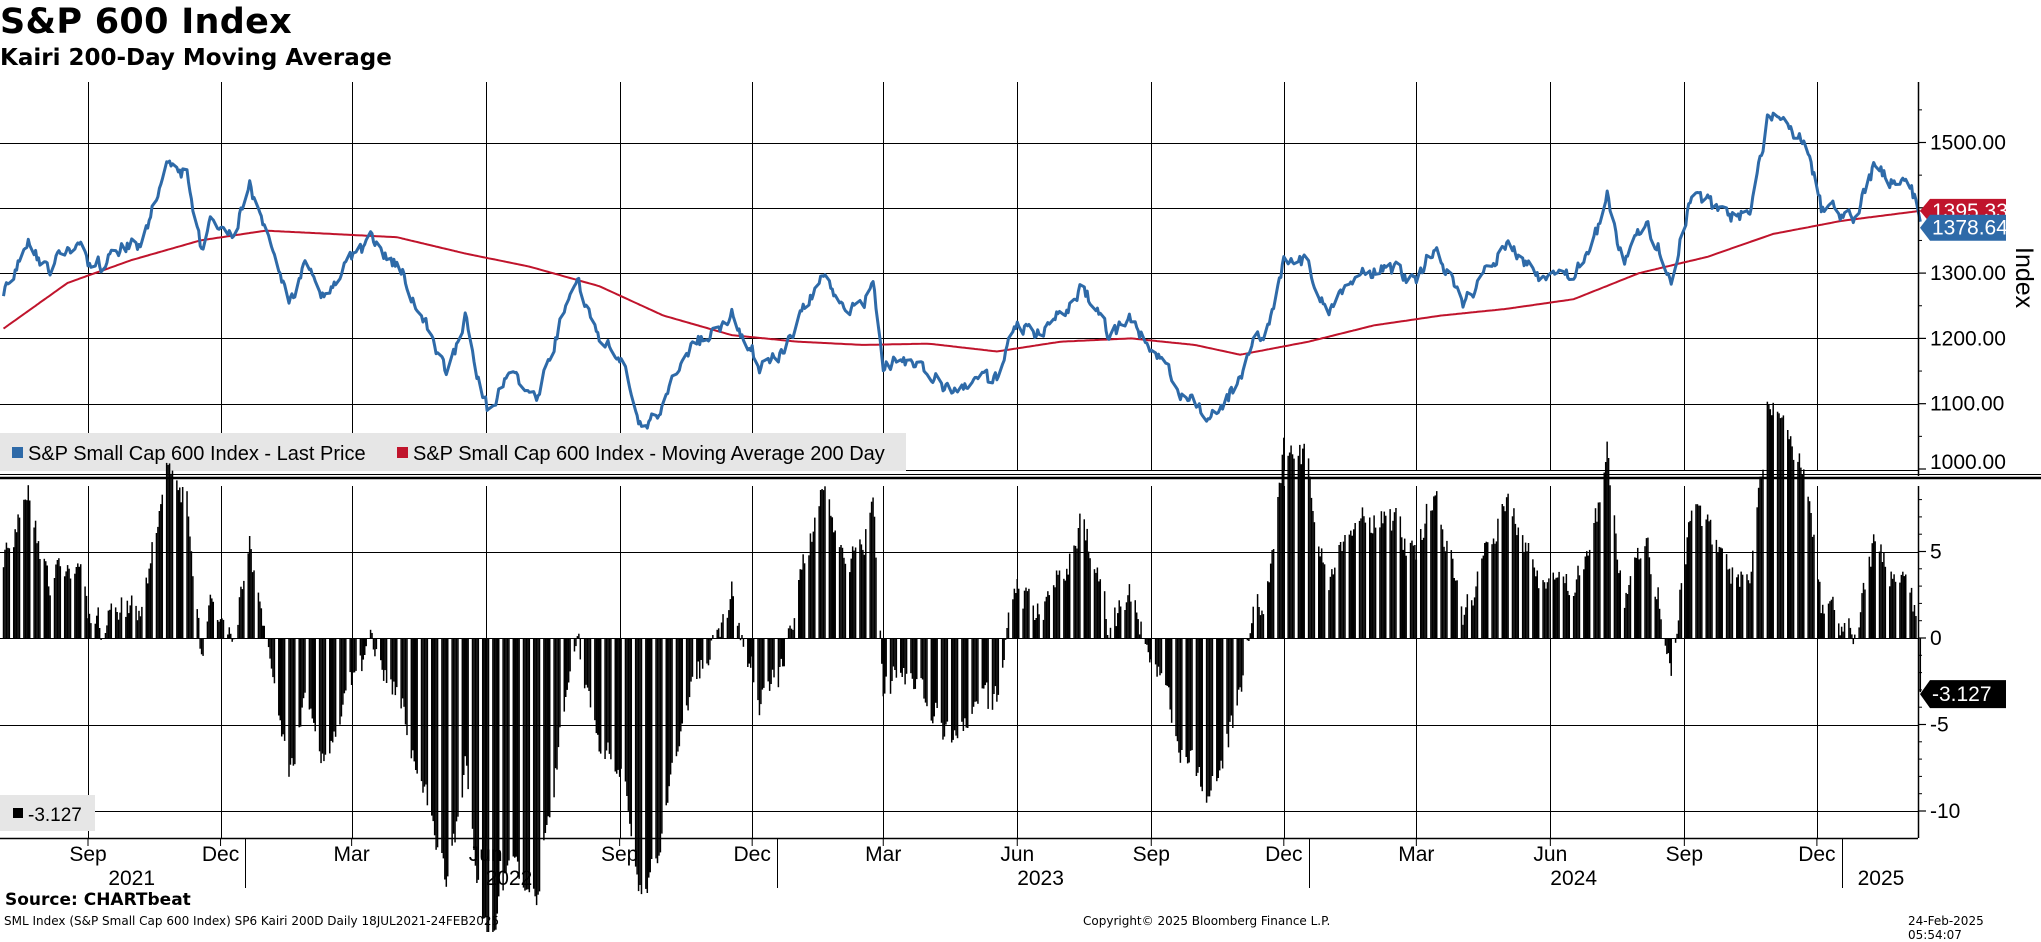  What do you see at coordinates (1964, 227) in the screenshot?
I see `price-last-value-tag: 1378.64` at bounding box center [1964, 227].